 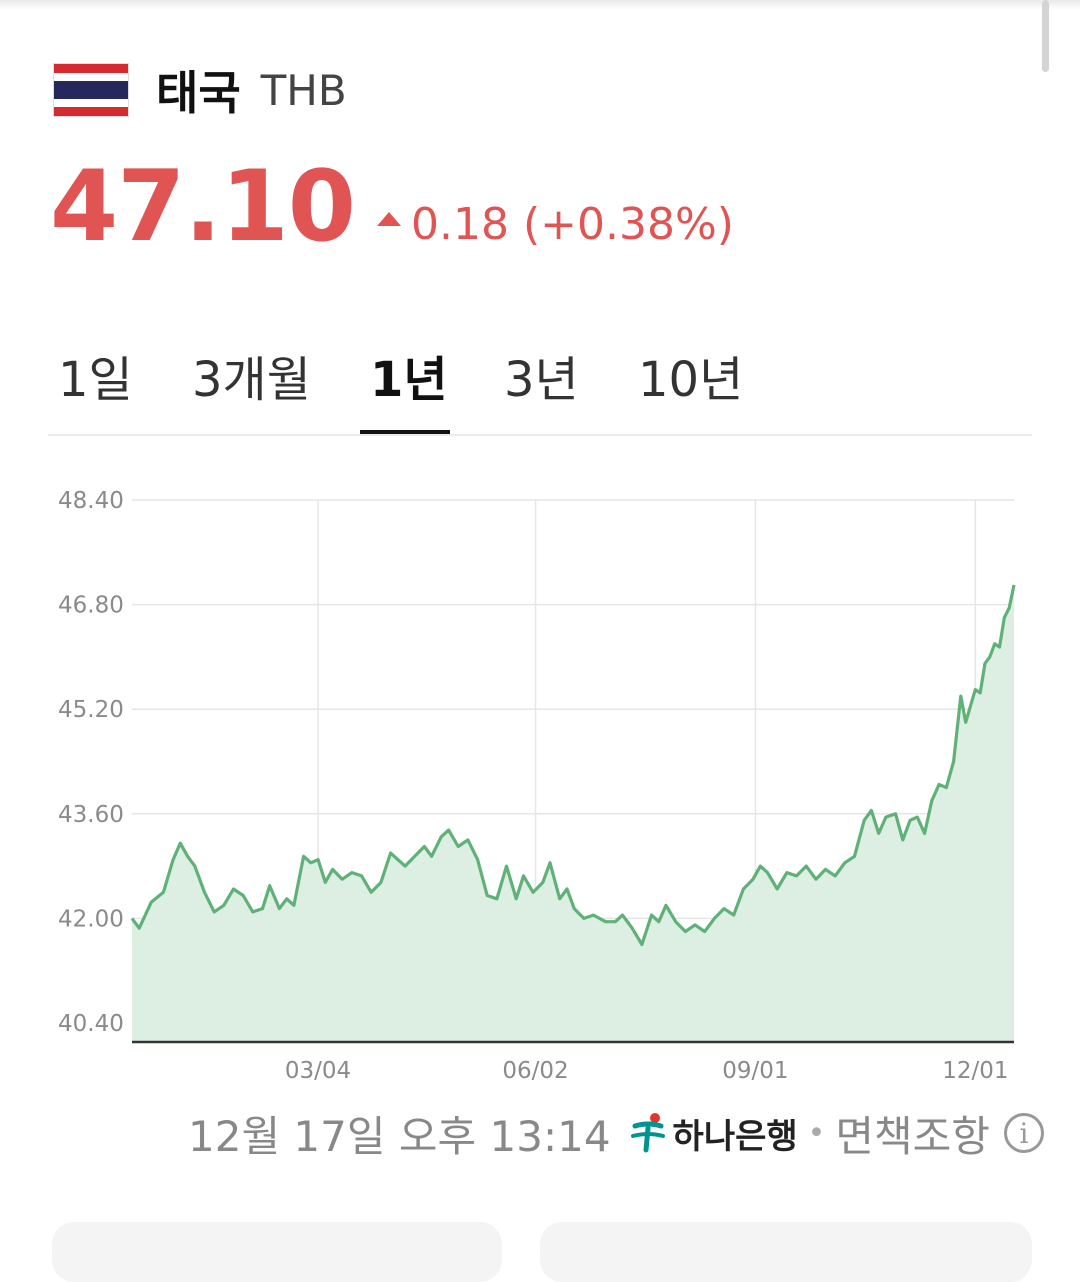 I want to click on exchange-rate: 47.10, so click(x=203, y=207).